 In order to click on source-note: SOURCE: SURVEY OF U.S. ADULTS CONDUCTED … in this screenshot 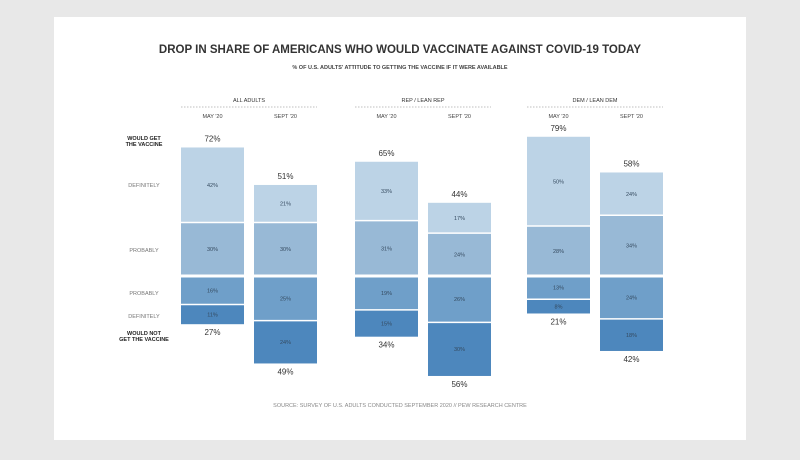, I will do `click(400, 406)`.